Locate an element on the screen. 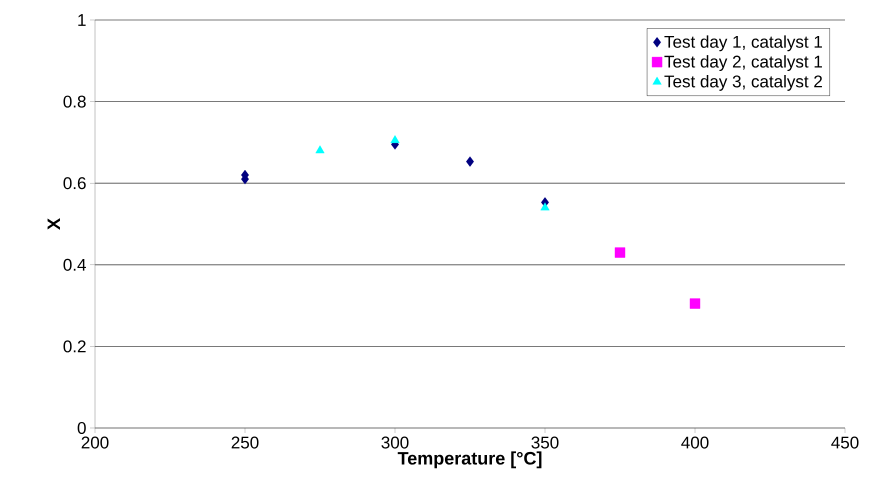  y-tick-label: 0.2 is located at coordinates (74, 346).